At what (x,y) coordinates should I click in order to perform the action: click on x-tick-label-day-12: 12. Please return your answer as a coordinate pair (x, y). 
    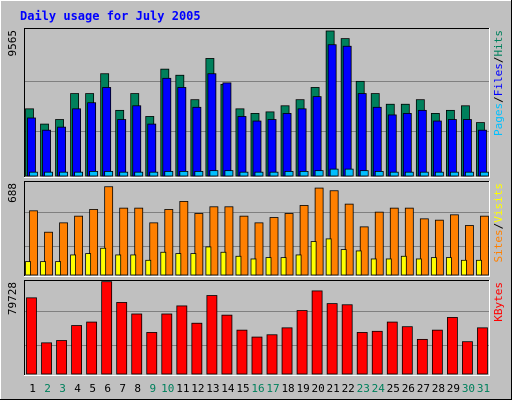
    Looking at the image, I should click on (197, 388).